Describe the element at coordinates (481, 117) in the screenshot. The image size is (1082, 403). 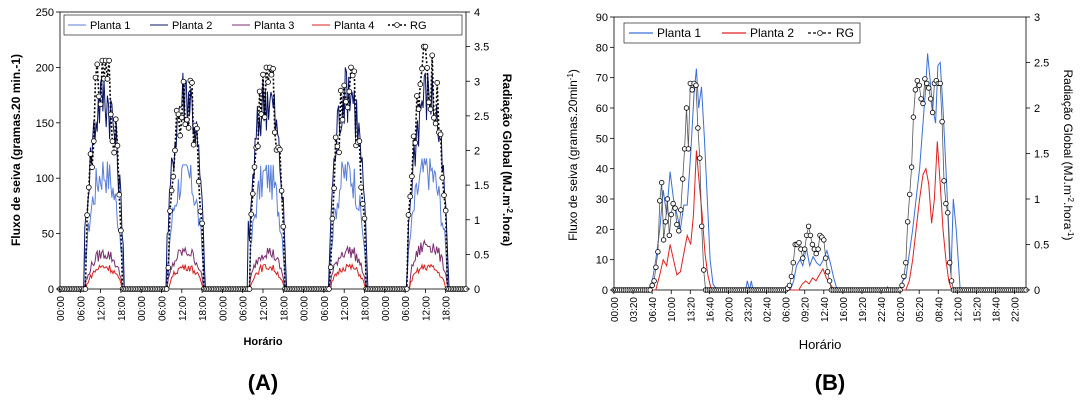
I see `y2-tick-label-a: 2.5` at that location.